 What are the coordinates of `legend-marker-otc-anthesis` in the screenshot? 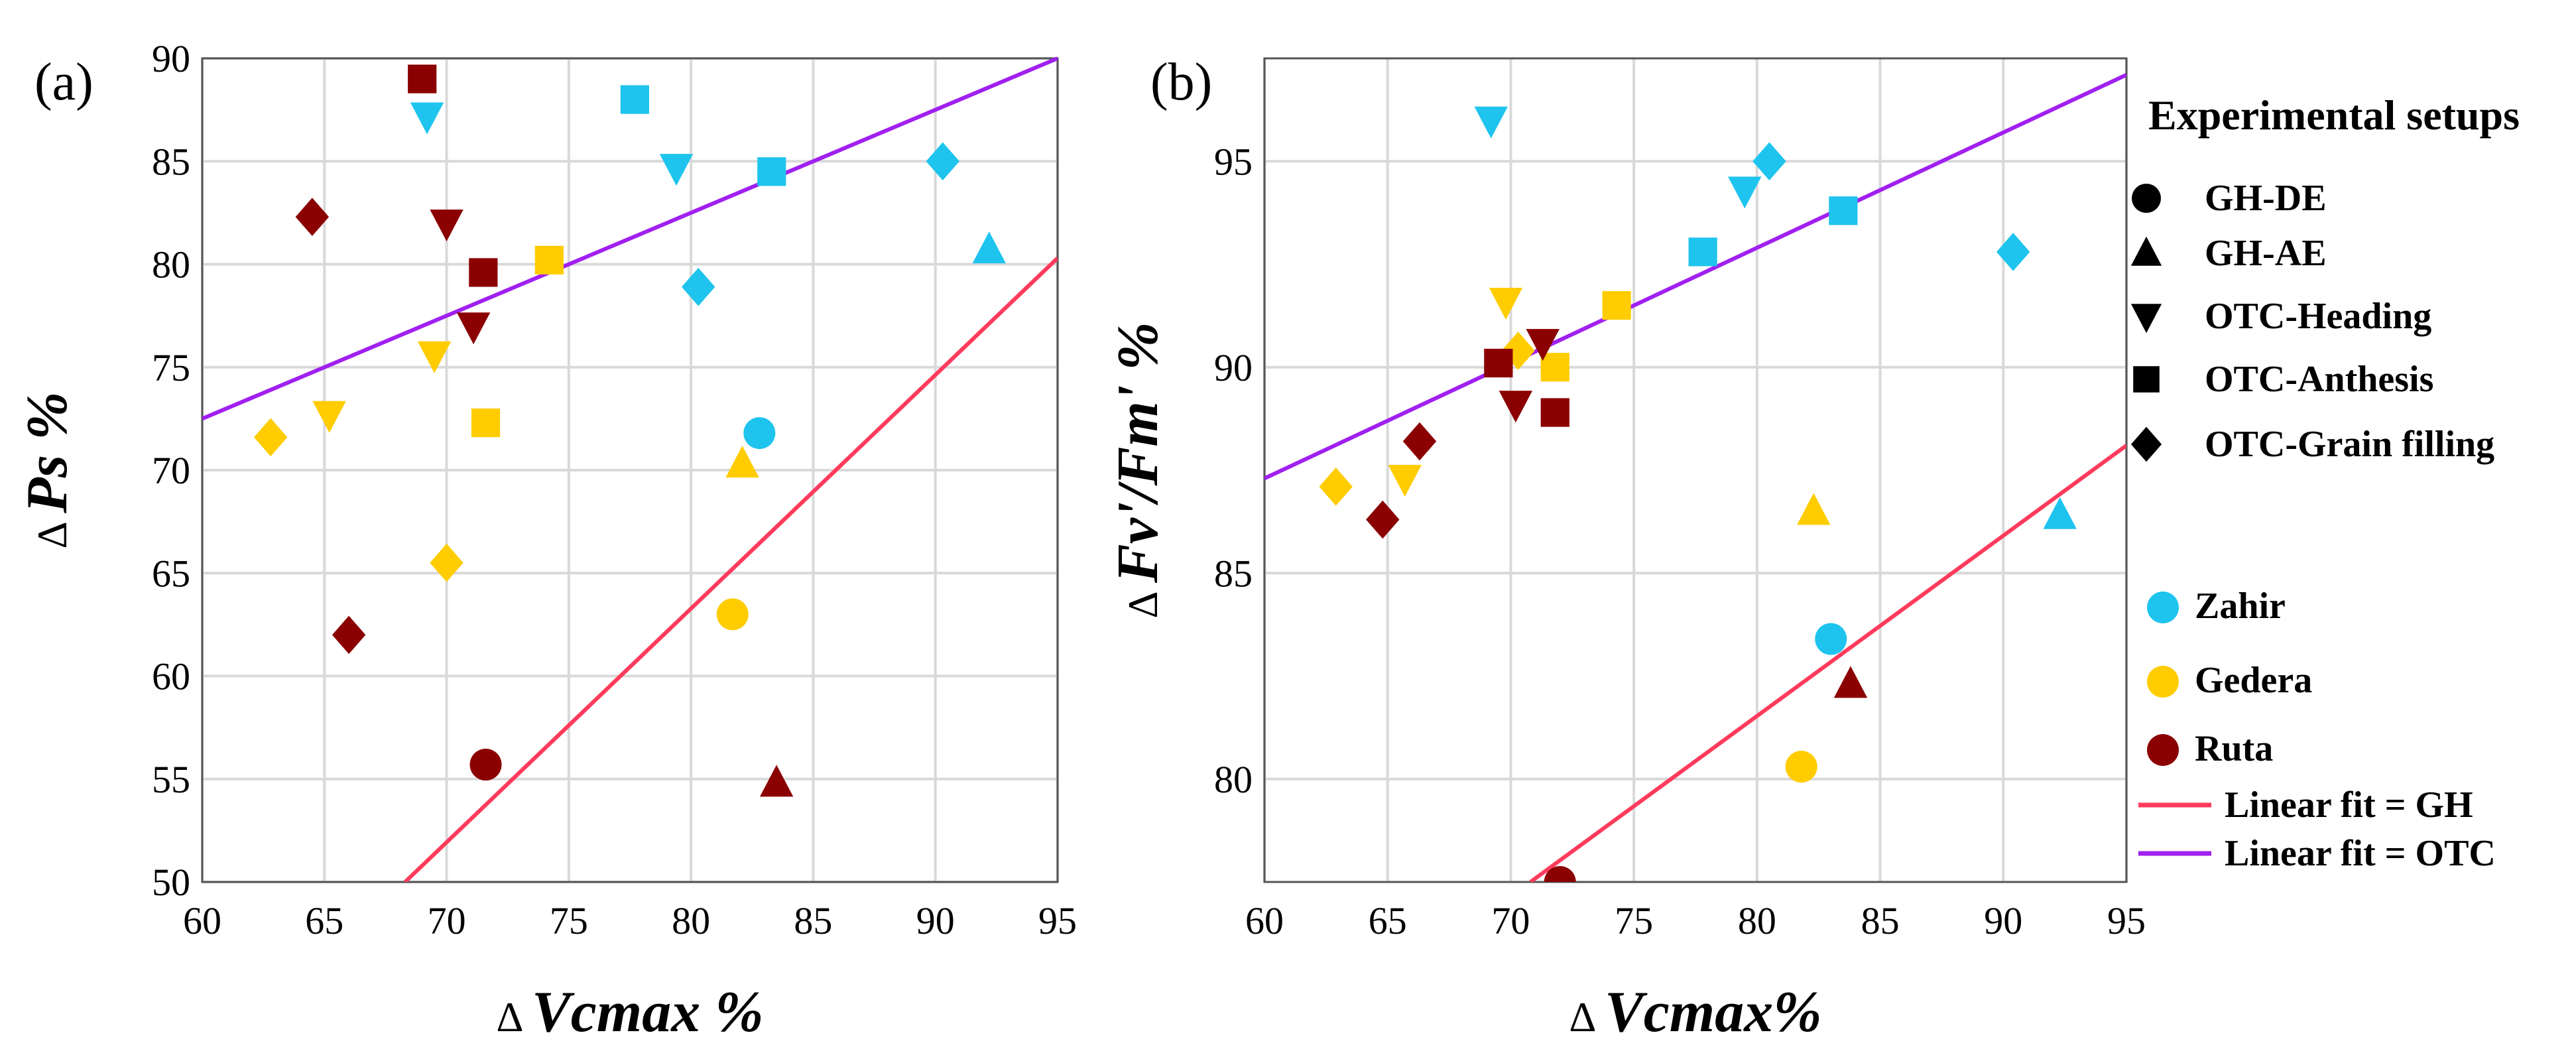 It's located at (2146, 379).